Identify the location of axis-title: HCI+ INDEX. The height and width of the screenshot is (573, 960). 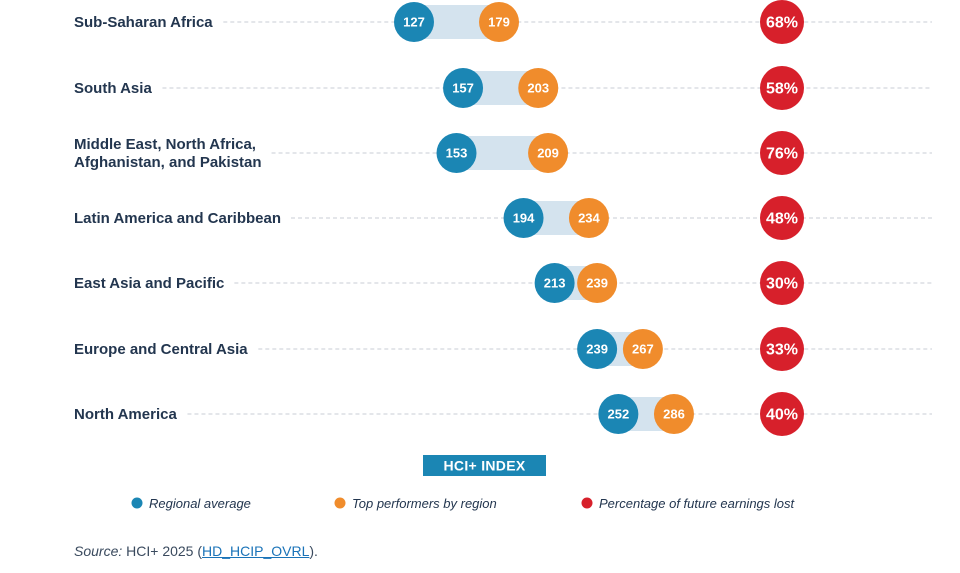
(484, 465).